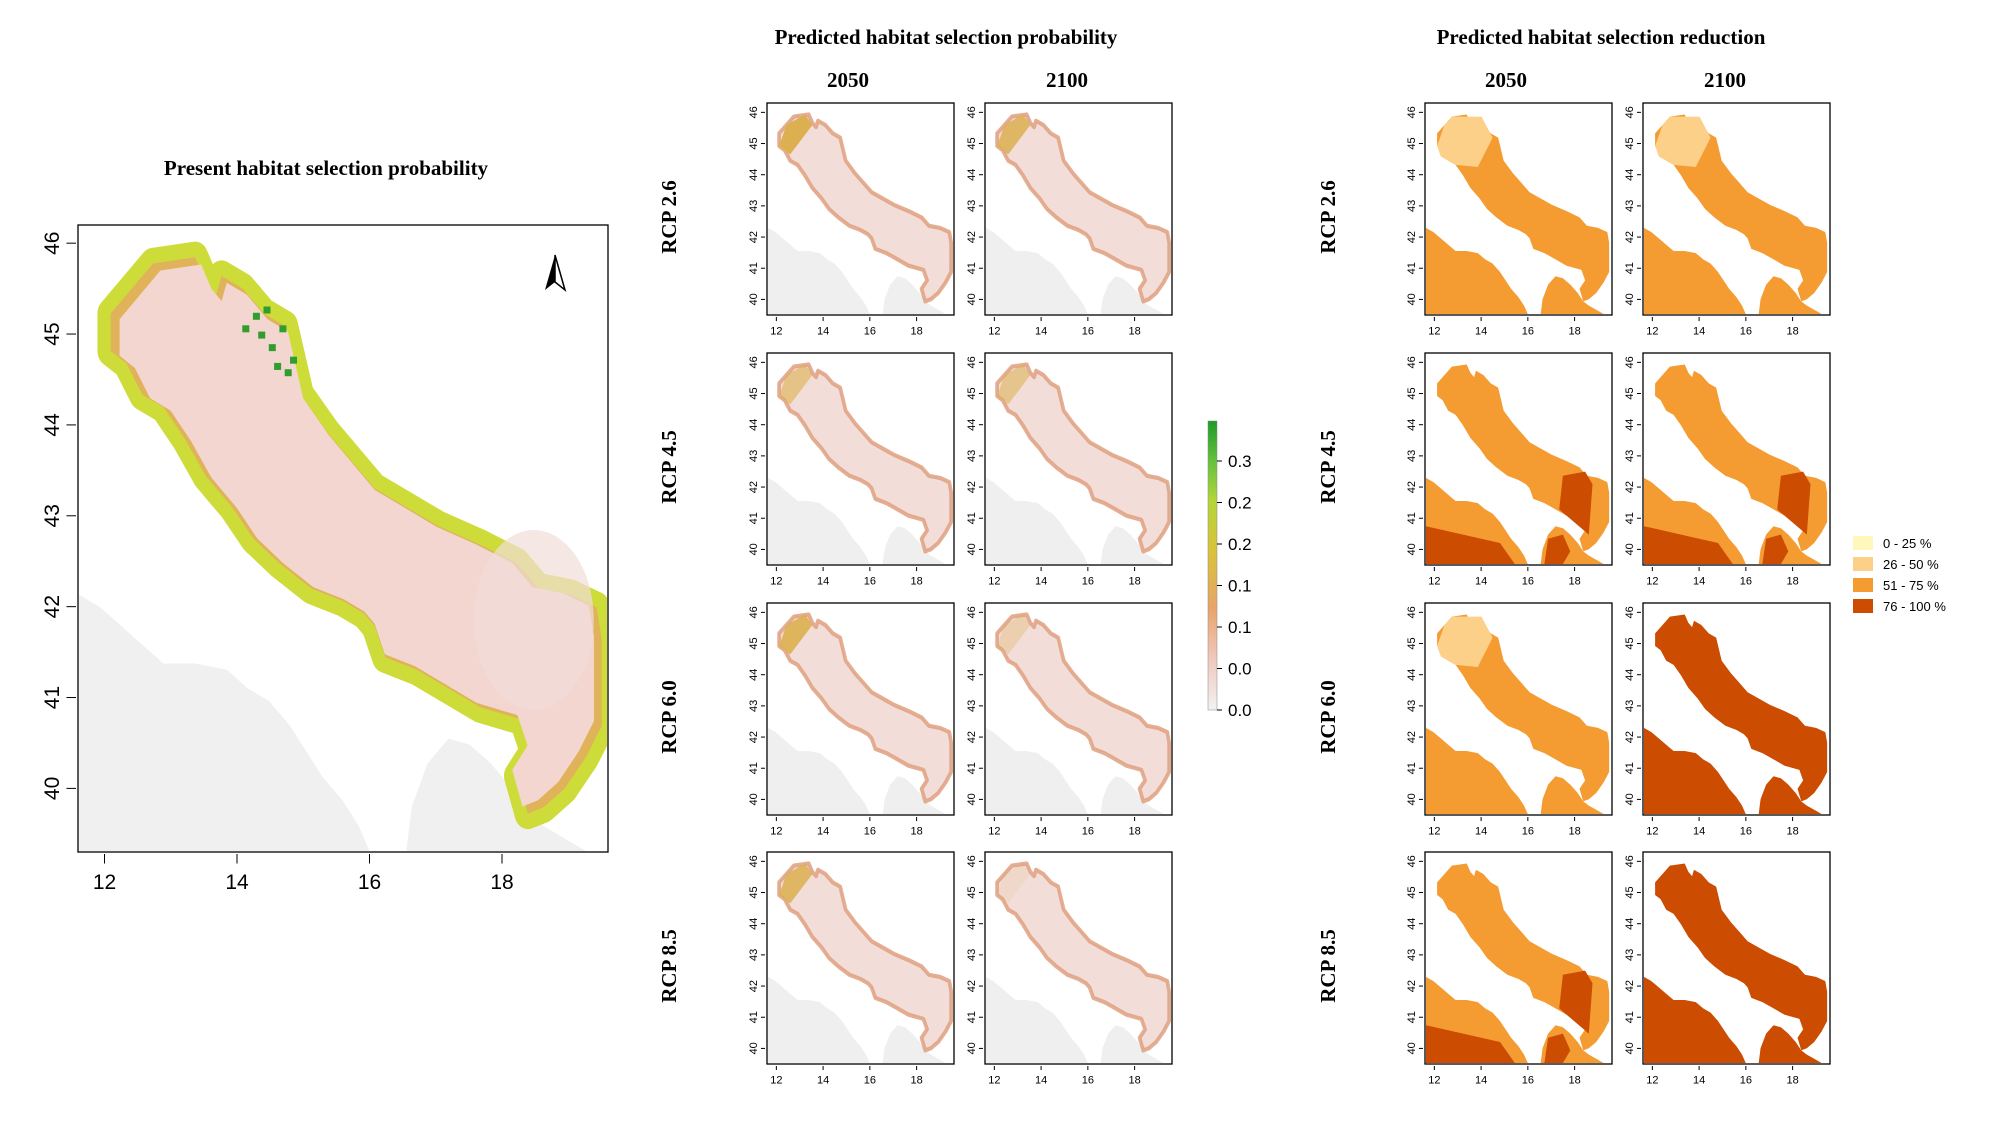  What do you see at coordinates (1240, 461) in the screenshot?
I see `colorbar-label: 0.3` at bounding box center [1240, 461].